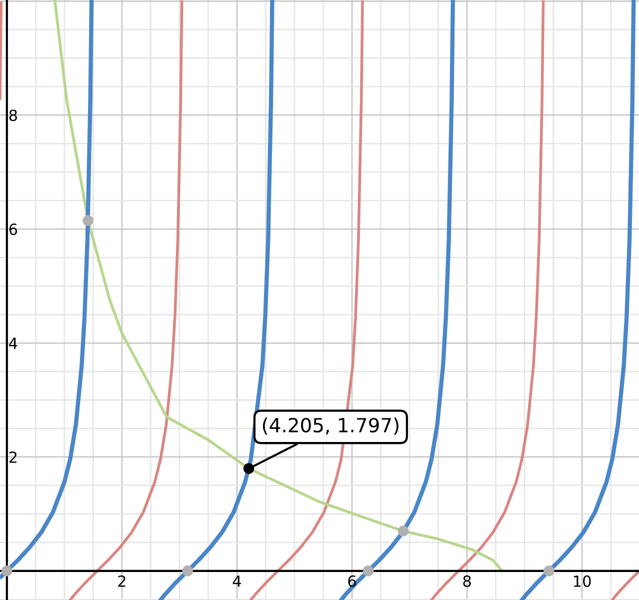 Image resolution: width=639 pixels, height=600 pixels. I want to click on y-tick-label: 6, so click(13, 230).